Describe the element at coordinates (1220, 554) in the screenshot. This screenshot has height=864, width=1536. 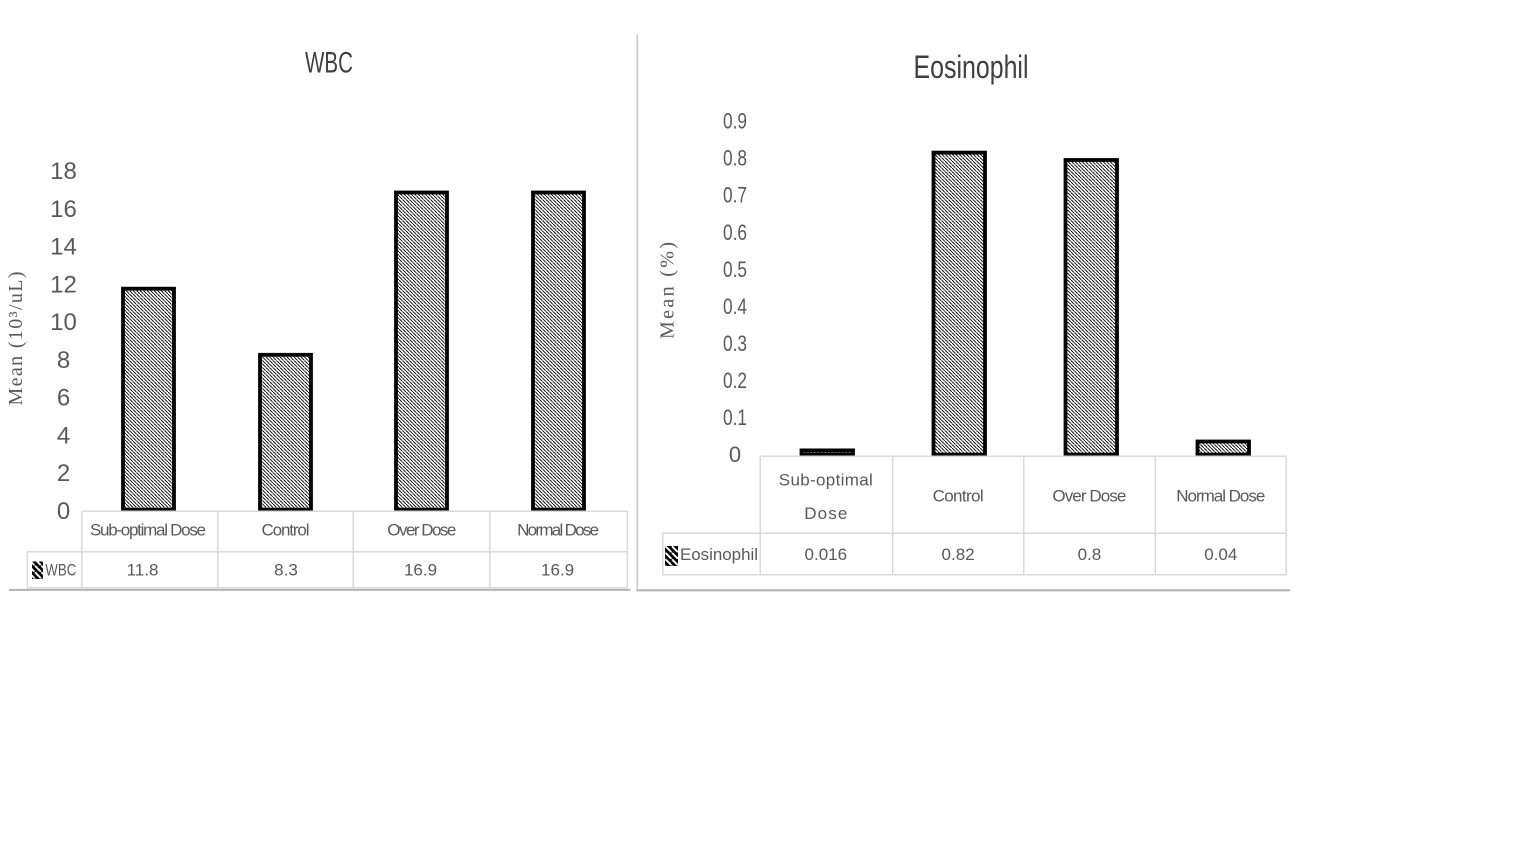
I see `svg-text: 0.04` at that location.